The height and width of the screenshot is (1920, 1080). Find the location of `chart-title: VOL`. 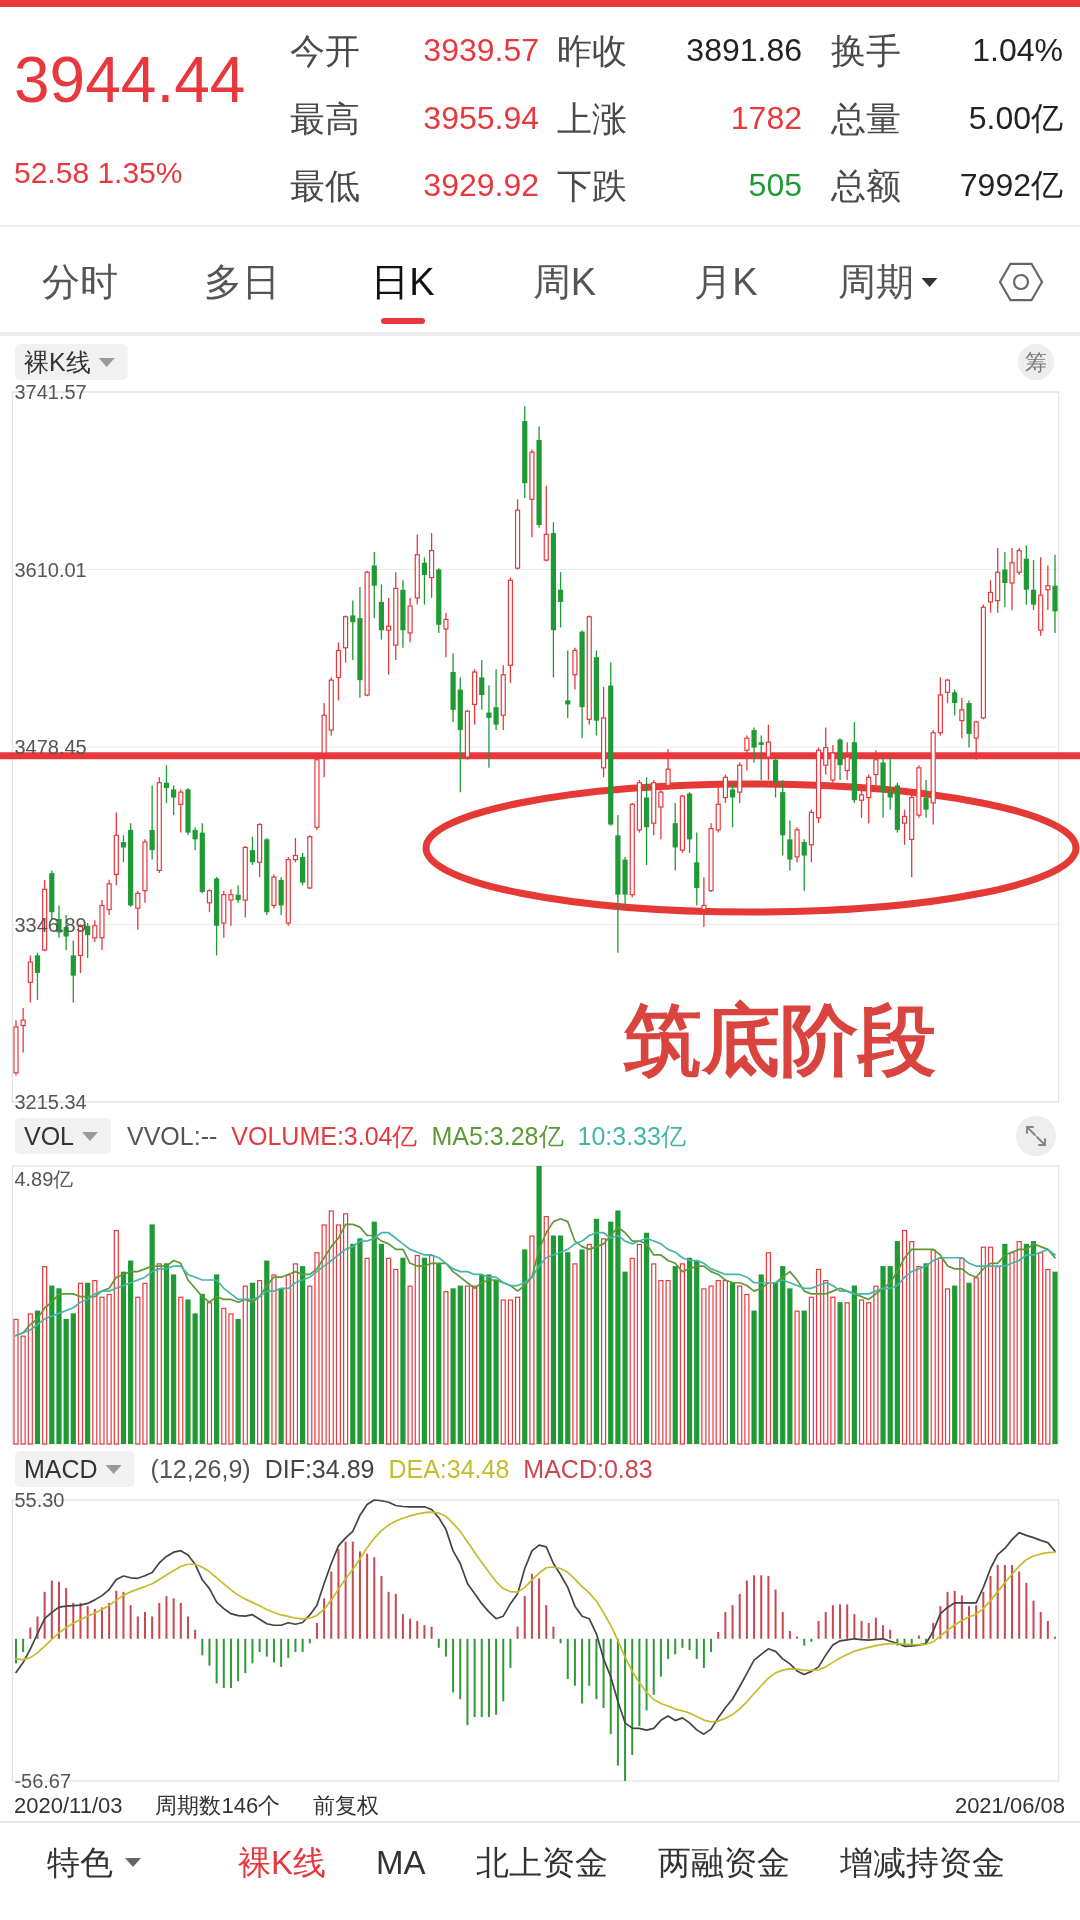

chart-title: VOL is located at coordinates (49, 1136).